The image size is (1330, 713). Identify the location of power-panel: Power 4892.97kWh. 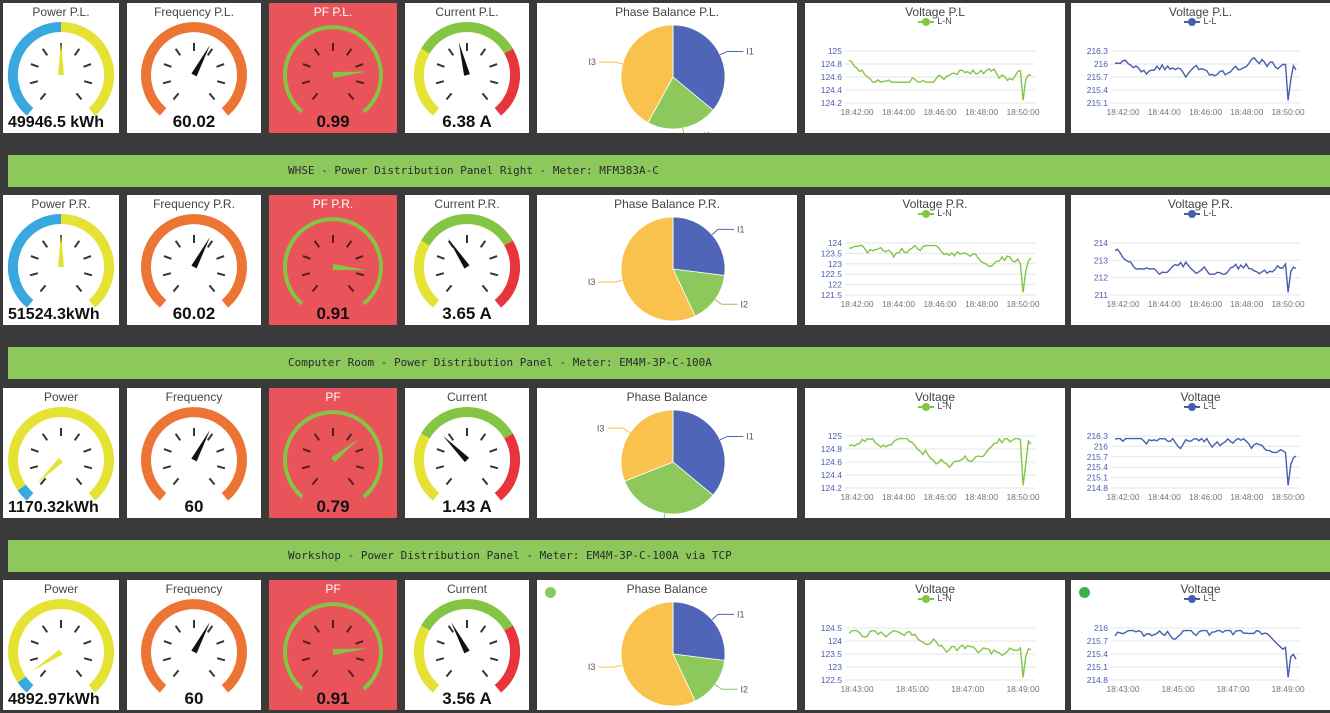
(61, 645).